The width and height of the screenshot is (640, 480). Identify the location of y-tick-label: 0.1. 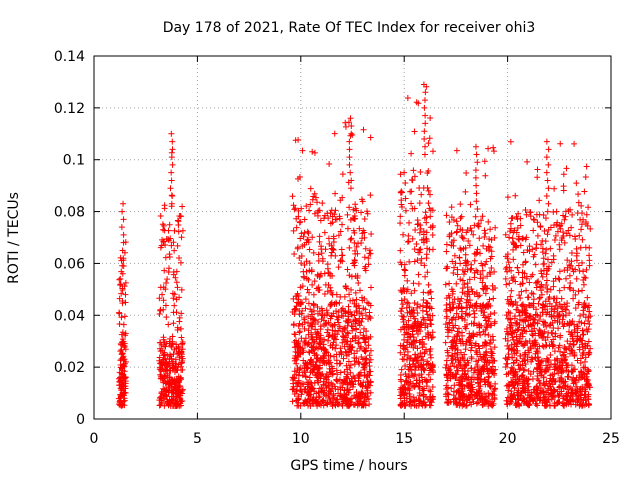
(74, 161).